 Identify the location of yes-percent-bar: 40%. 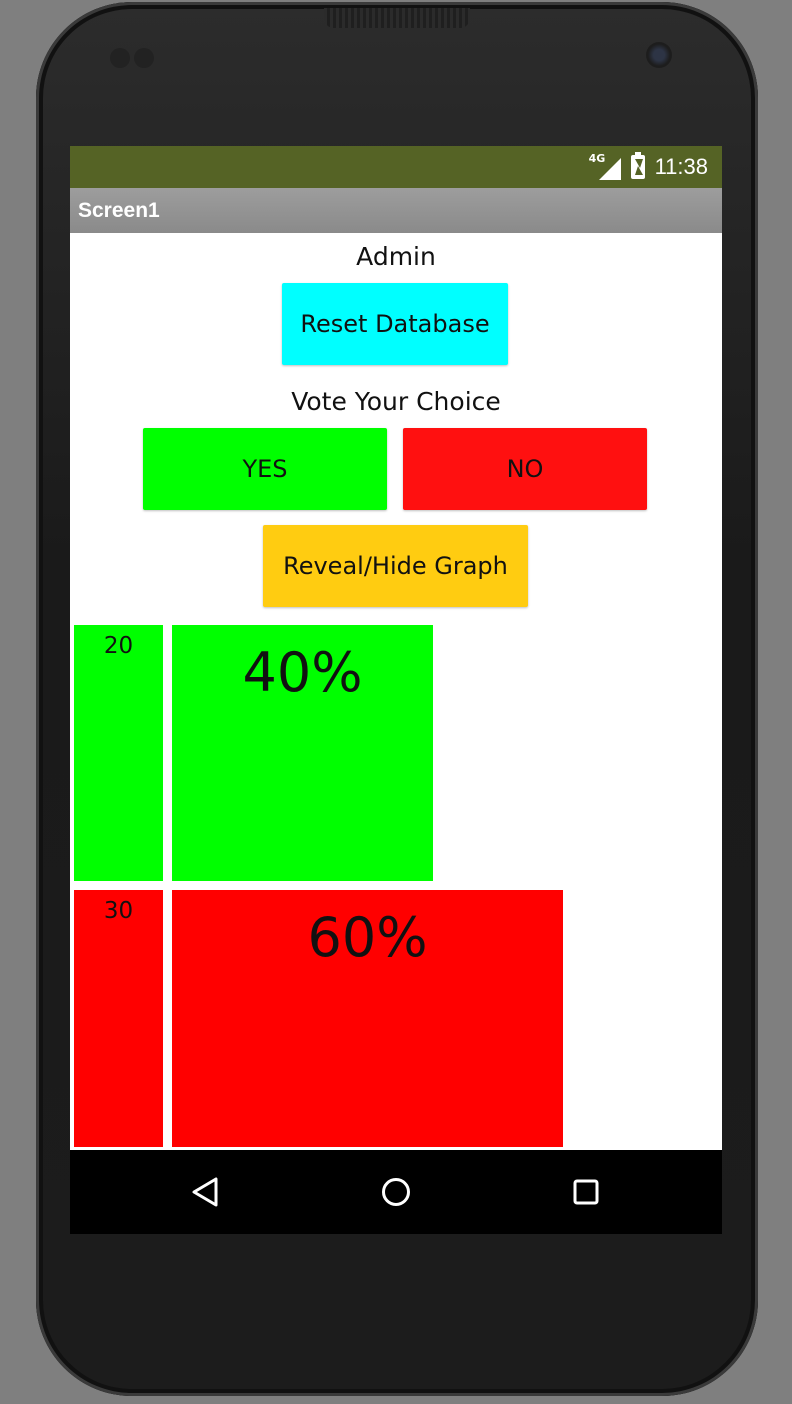
(302, 753).